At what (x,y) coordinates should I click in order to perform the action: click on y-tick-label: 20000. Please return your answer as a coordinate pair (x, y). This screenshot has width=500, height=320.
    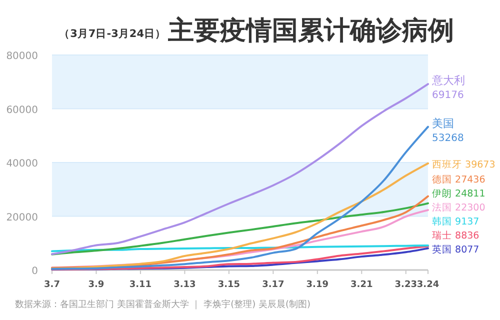
    Looking at the image, I should click on (22, 218).